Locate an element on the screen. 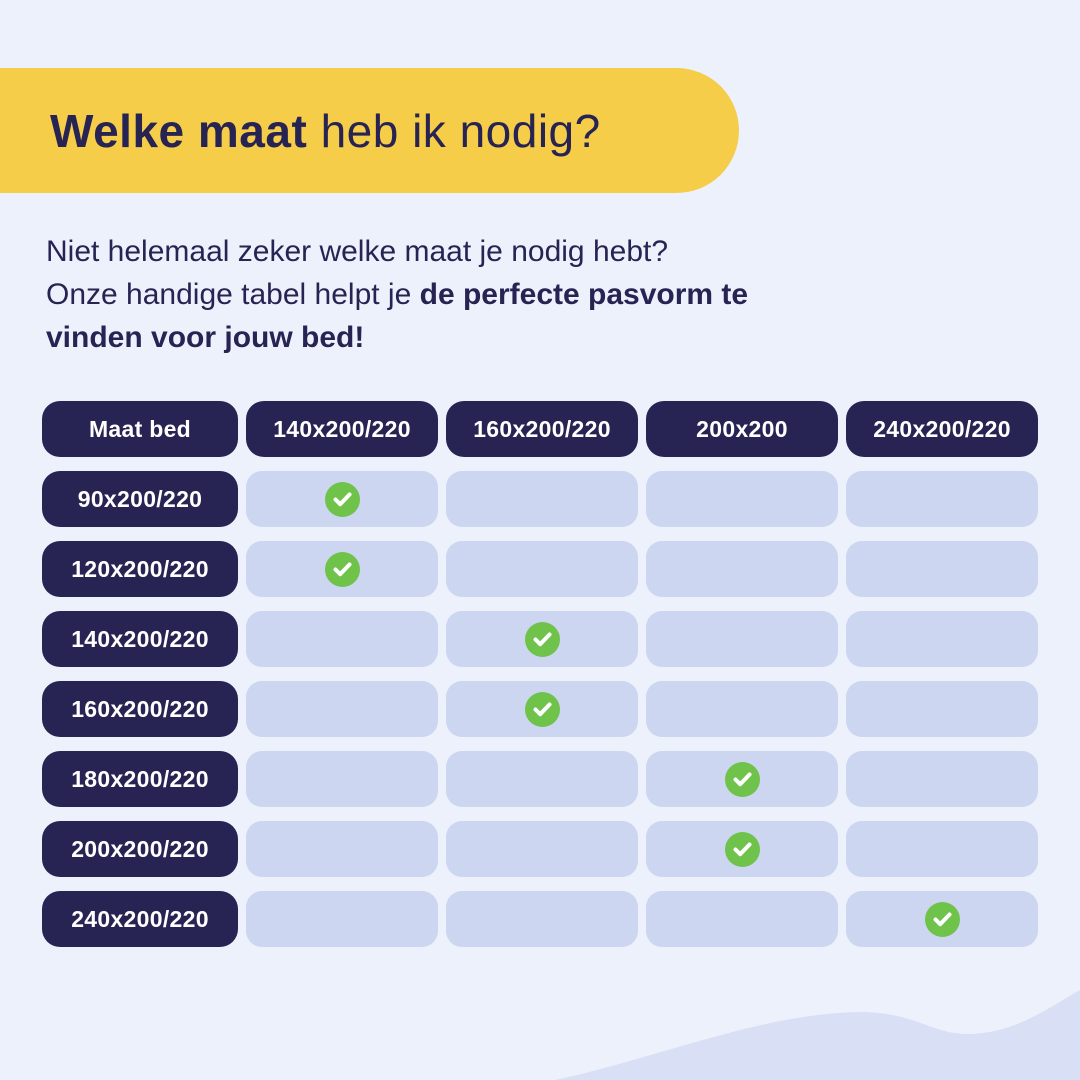 Image resolution: width=1080 pixels, height=1080 pixels. table-row: 180x200/220 is located at coordinates (540, 779).